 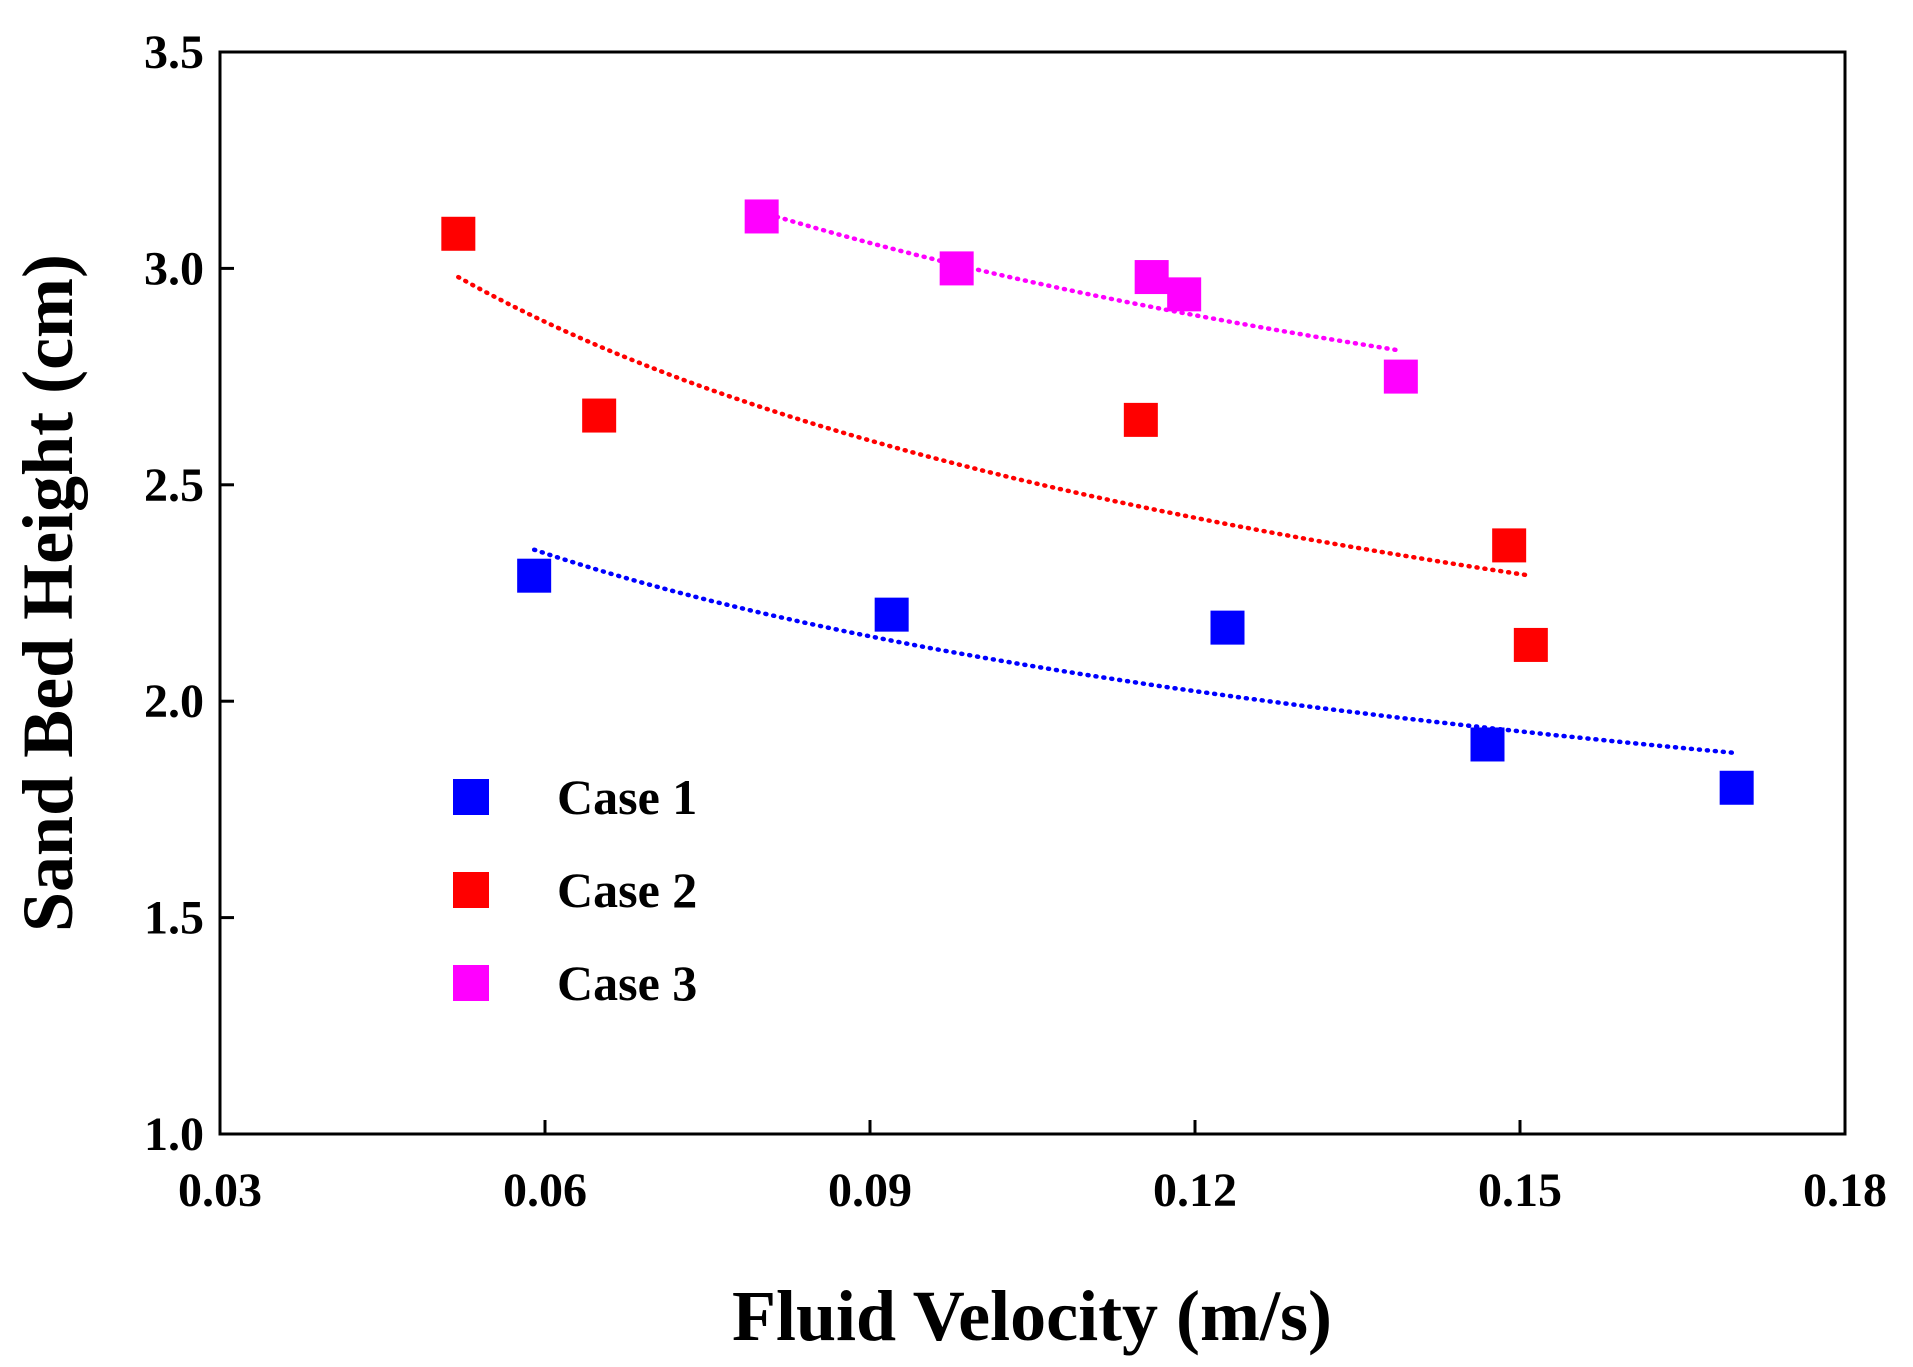 I want to click on x-axis-title: Fluid Velocity (m/s), so click(x=1032, y=1316).